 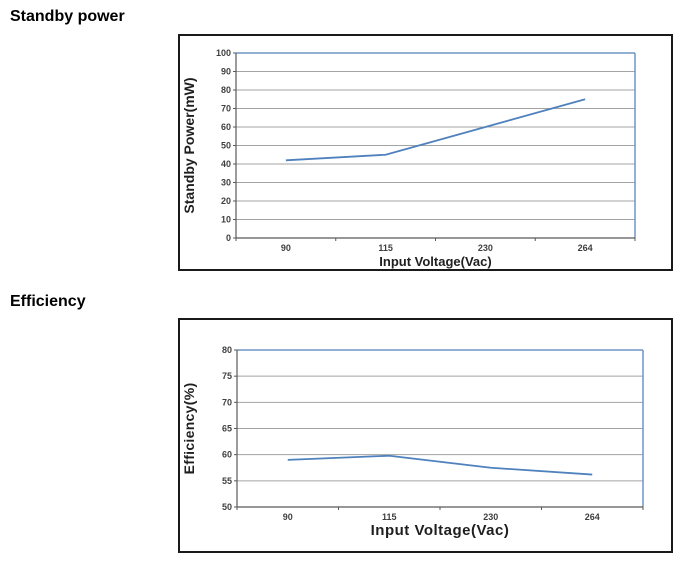 I want to click on y-tick-label: 100, so click(x=223, y=53).